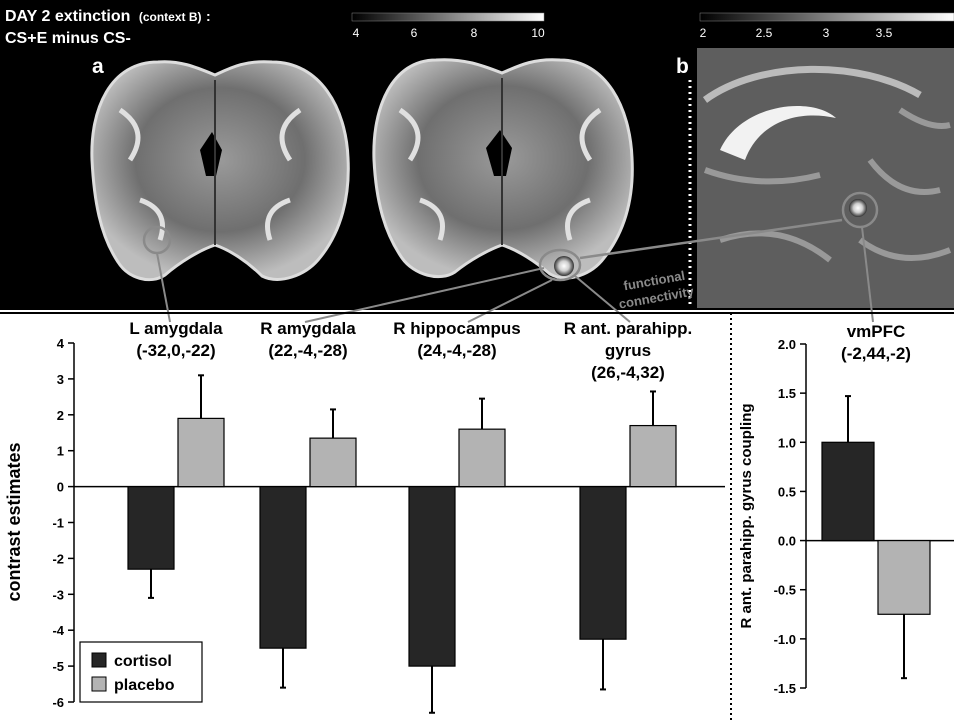 The height and width of the screenshot is (722, 954). What do you see at coordinates (308, 328) in the screenshot?
I see `category-label: R amygdala` at bounding box center [308, 328].